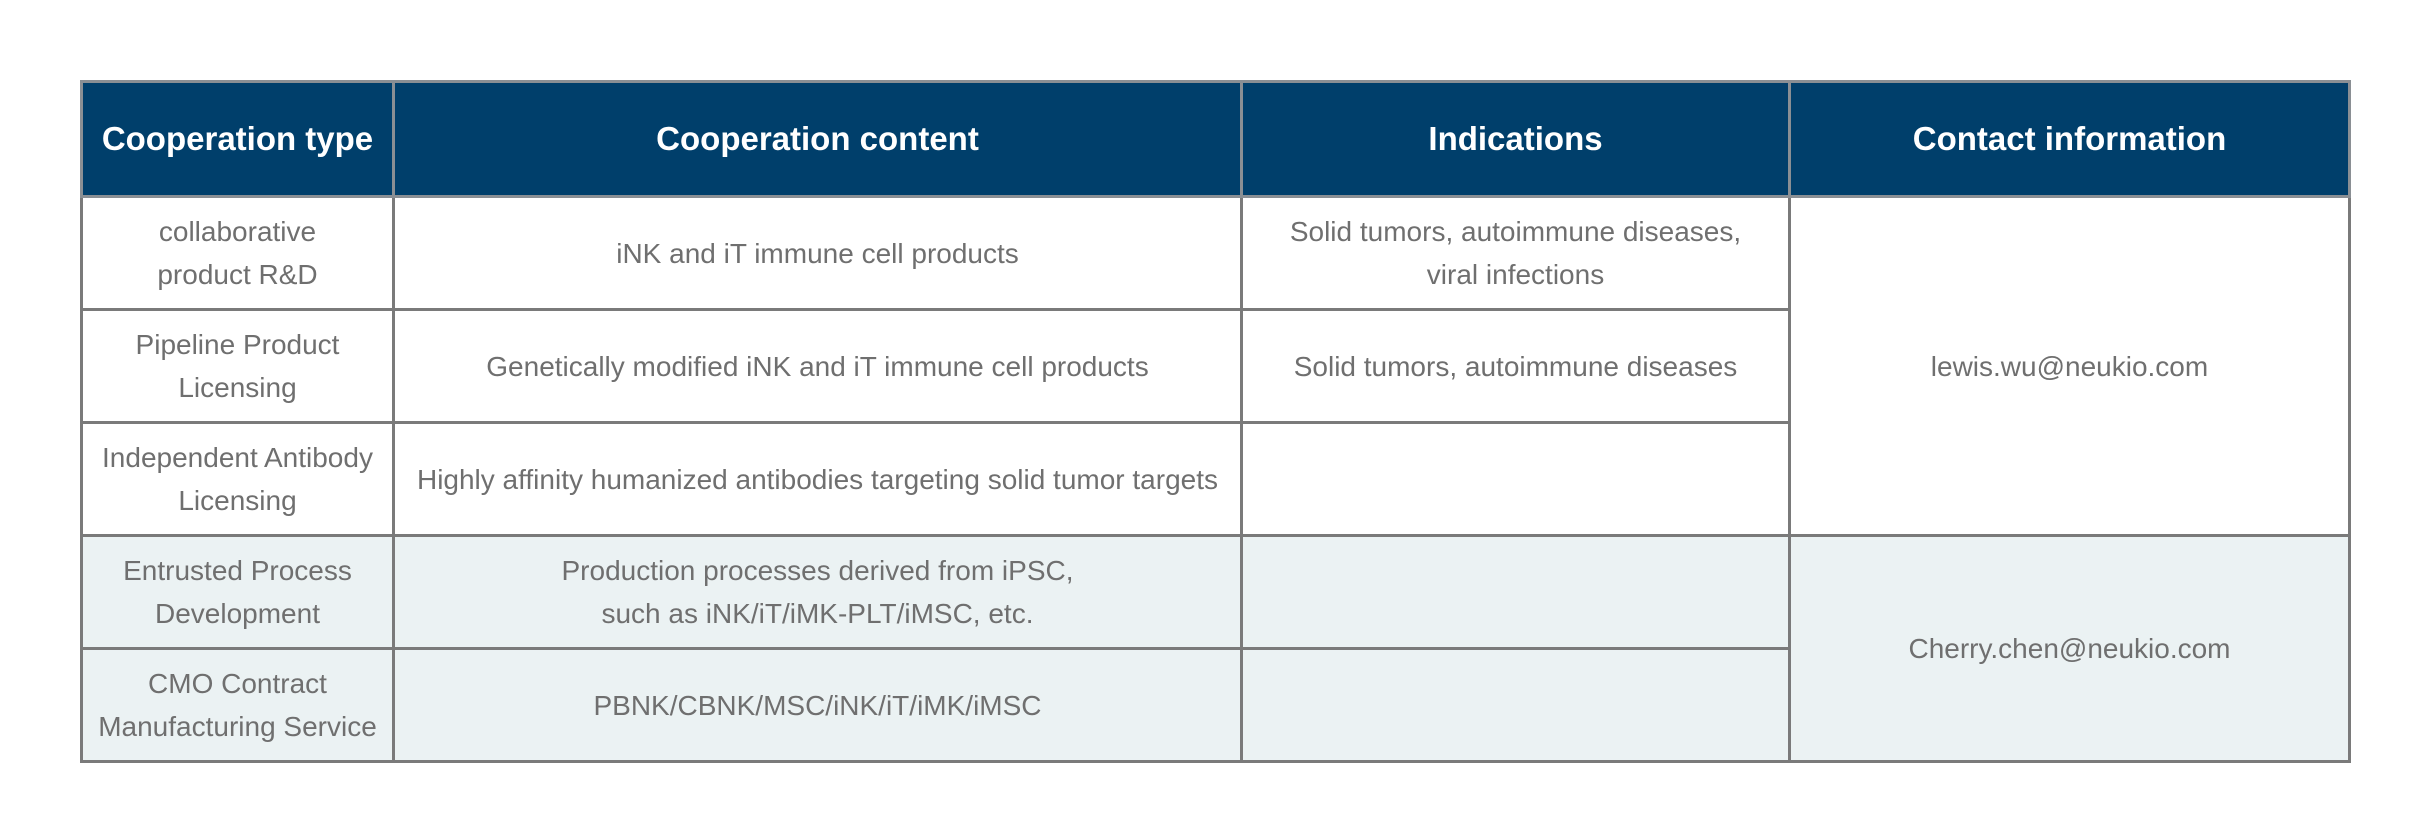 Image resolution: width=2427 pixels, height=838 pixels. I want to click on contact-email-cell: lewis.wu@neukio.com, so click(2069, 366).